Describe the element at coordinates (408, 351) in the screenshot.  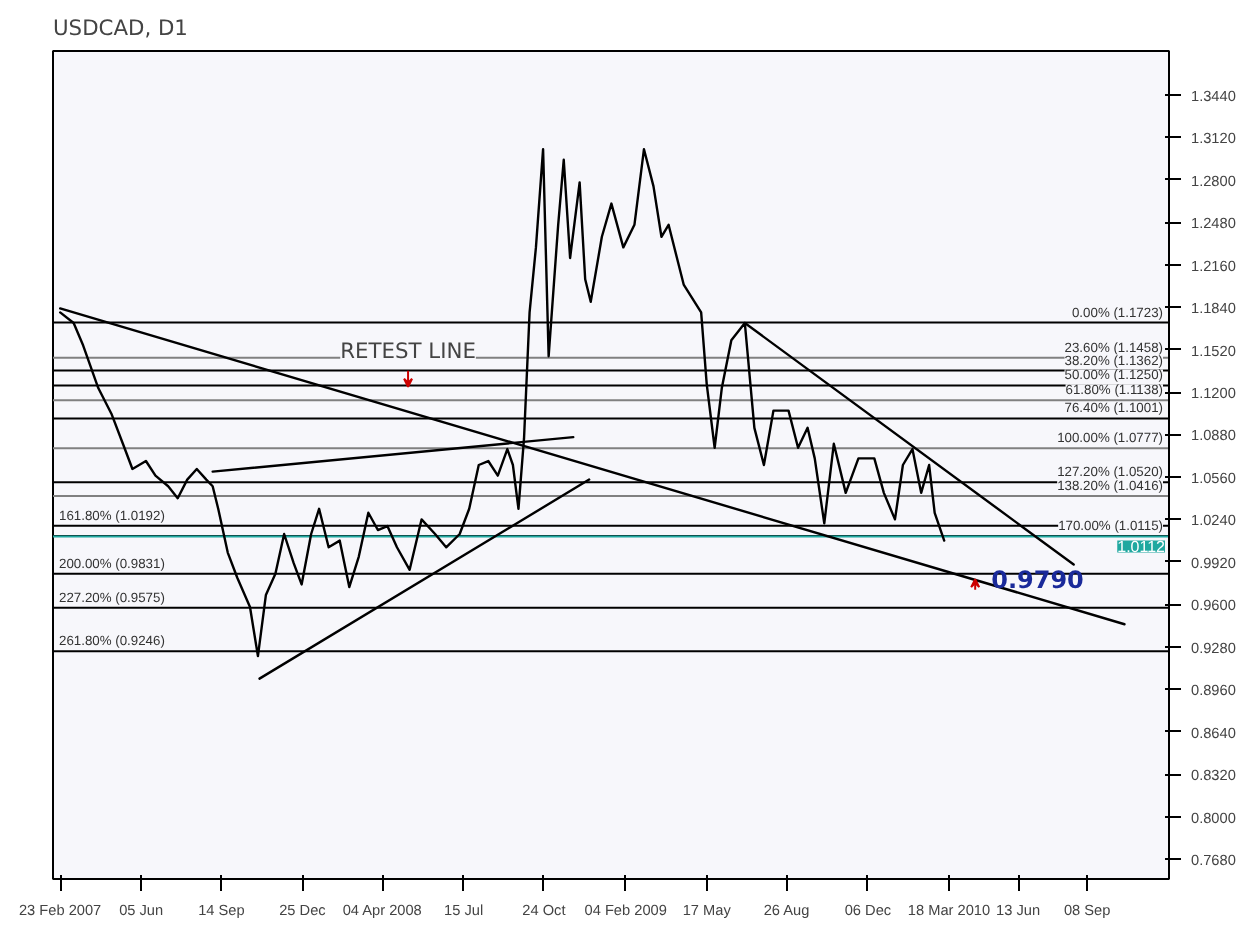
I see `annotation: RETEST LINE` at that location.